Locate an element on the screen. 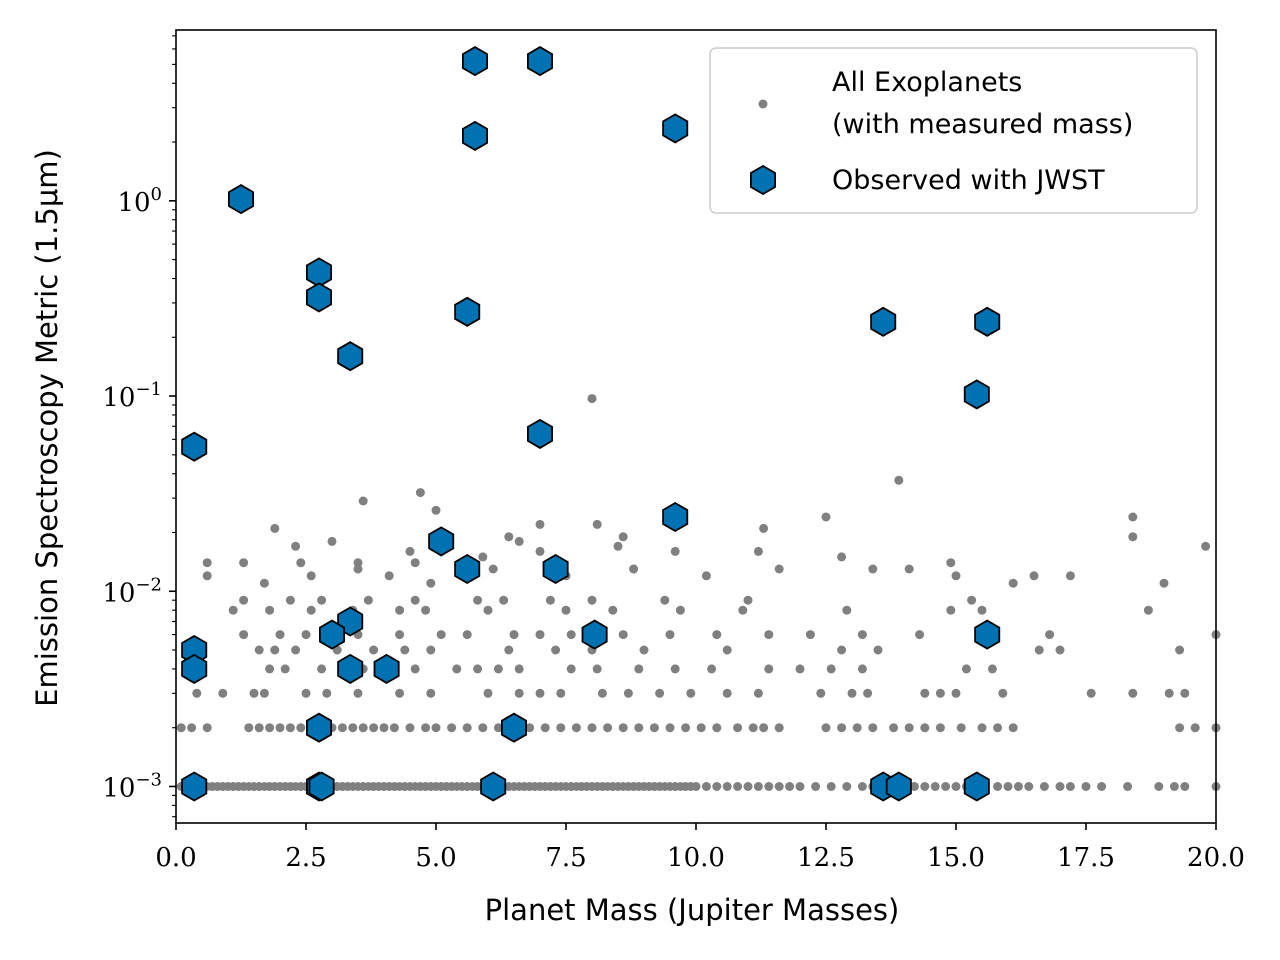 The height and width of the screenshot is (960, 1280). legend-label-all-line2: (with measured mass) is located at coordinates (982, 124).